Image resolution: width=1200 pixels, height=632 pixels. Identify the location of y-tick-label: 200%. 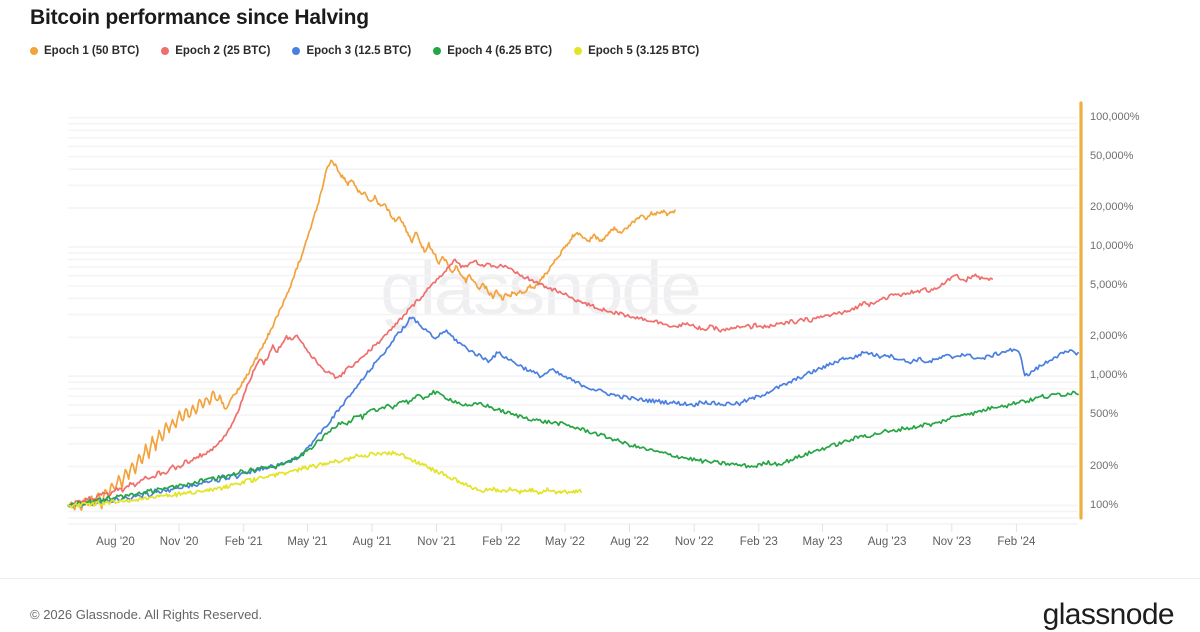
(1104, 465).